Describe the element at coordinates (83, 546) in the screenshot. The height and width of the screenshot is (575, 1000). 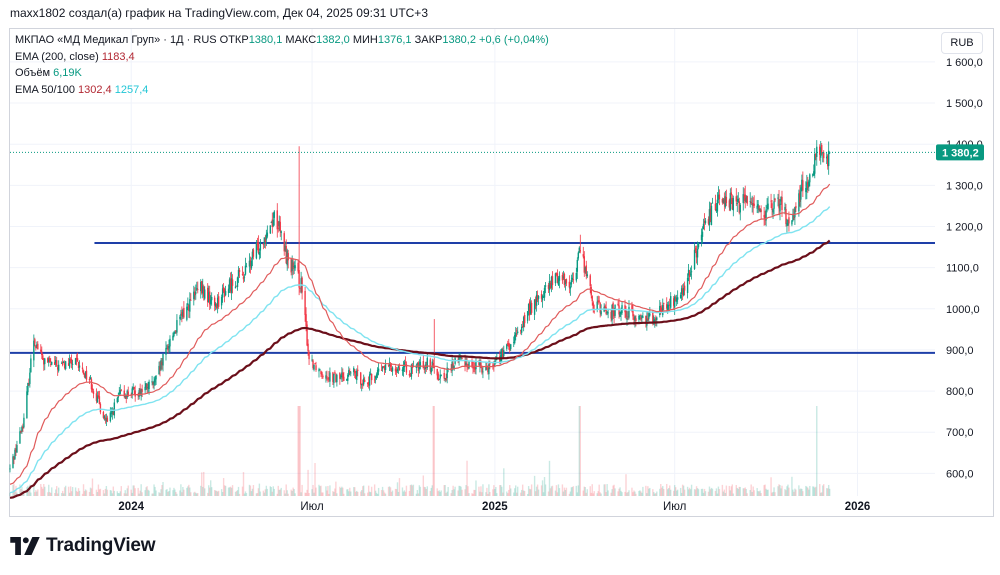
I see `tradingview-logo: TradingView` at that location.